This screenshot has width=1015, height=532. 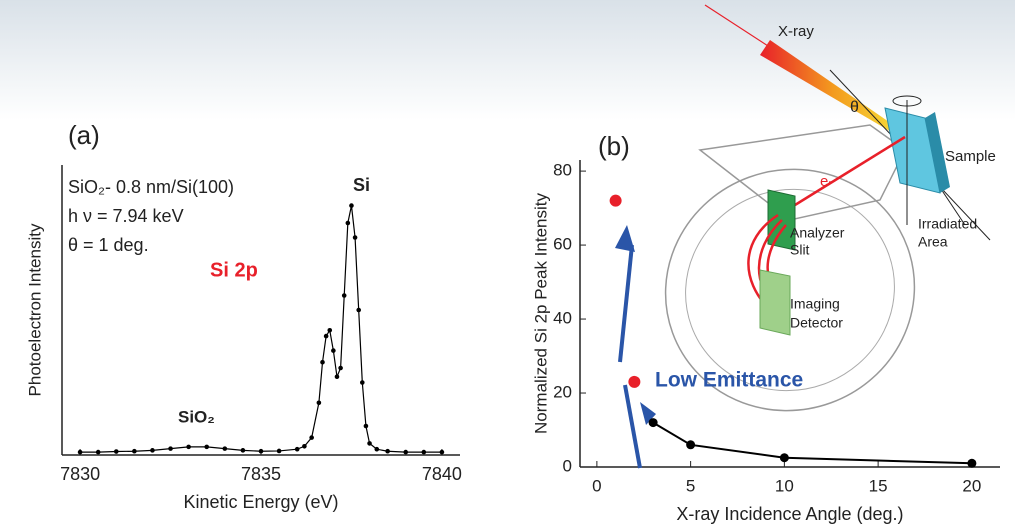 What do you see at coordinates (933, 242) in the screenshot?
I see `annotation: Area` at bounding box center [933, 242].